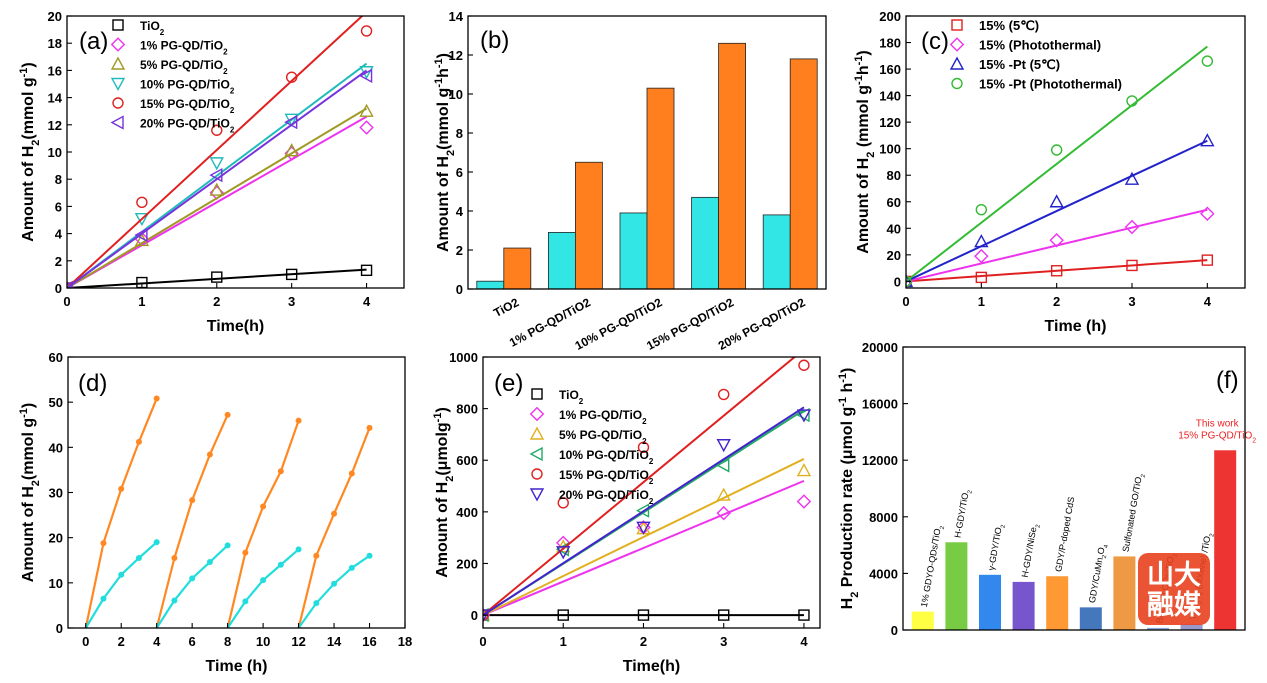 The image size is (1267, 683). I want to click on bar-label: γ-GDY/TiO2, so click(996, 546).